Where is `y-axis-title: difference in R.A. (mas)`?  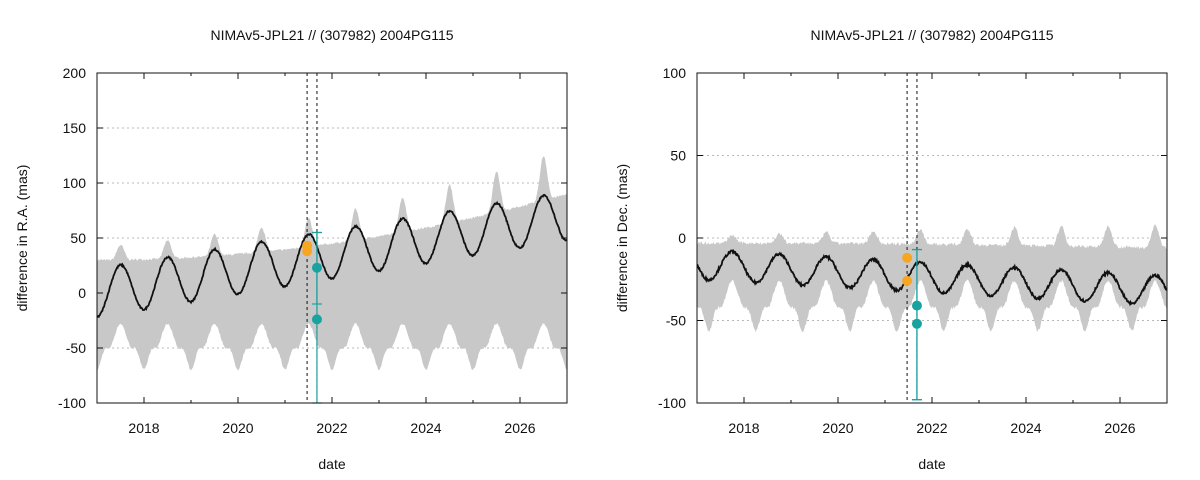
y-axis-title: difference in R.A. (mas) is located at coordinates (22, 238).